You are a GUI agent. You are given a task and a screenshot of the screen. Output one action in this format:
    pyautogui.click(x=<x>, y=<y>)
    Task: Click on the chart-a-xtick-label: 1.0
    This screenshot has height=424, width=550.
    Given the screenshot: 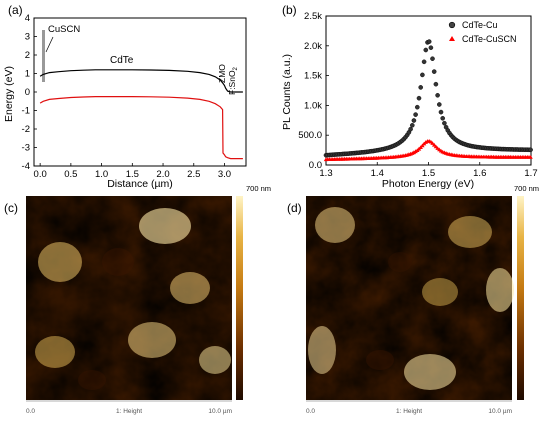 What is the action you would take?
    pyautogui.click(x=101, y=174)
    